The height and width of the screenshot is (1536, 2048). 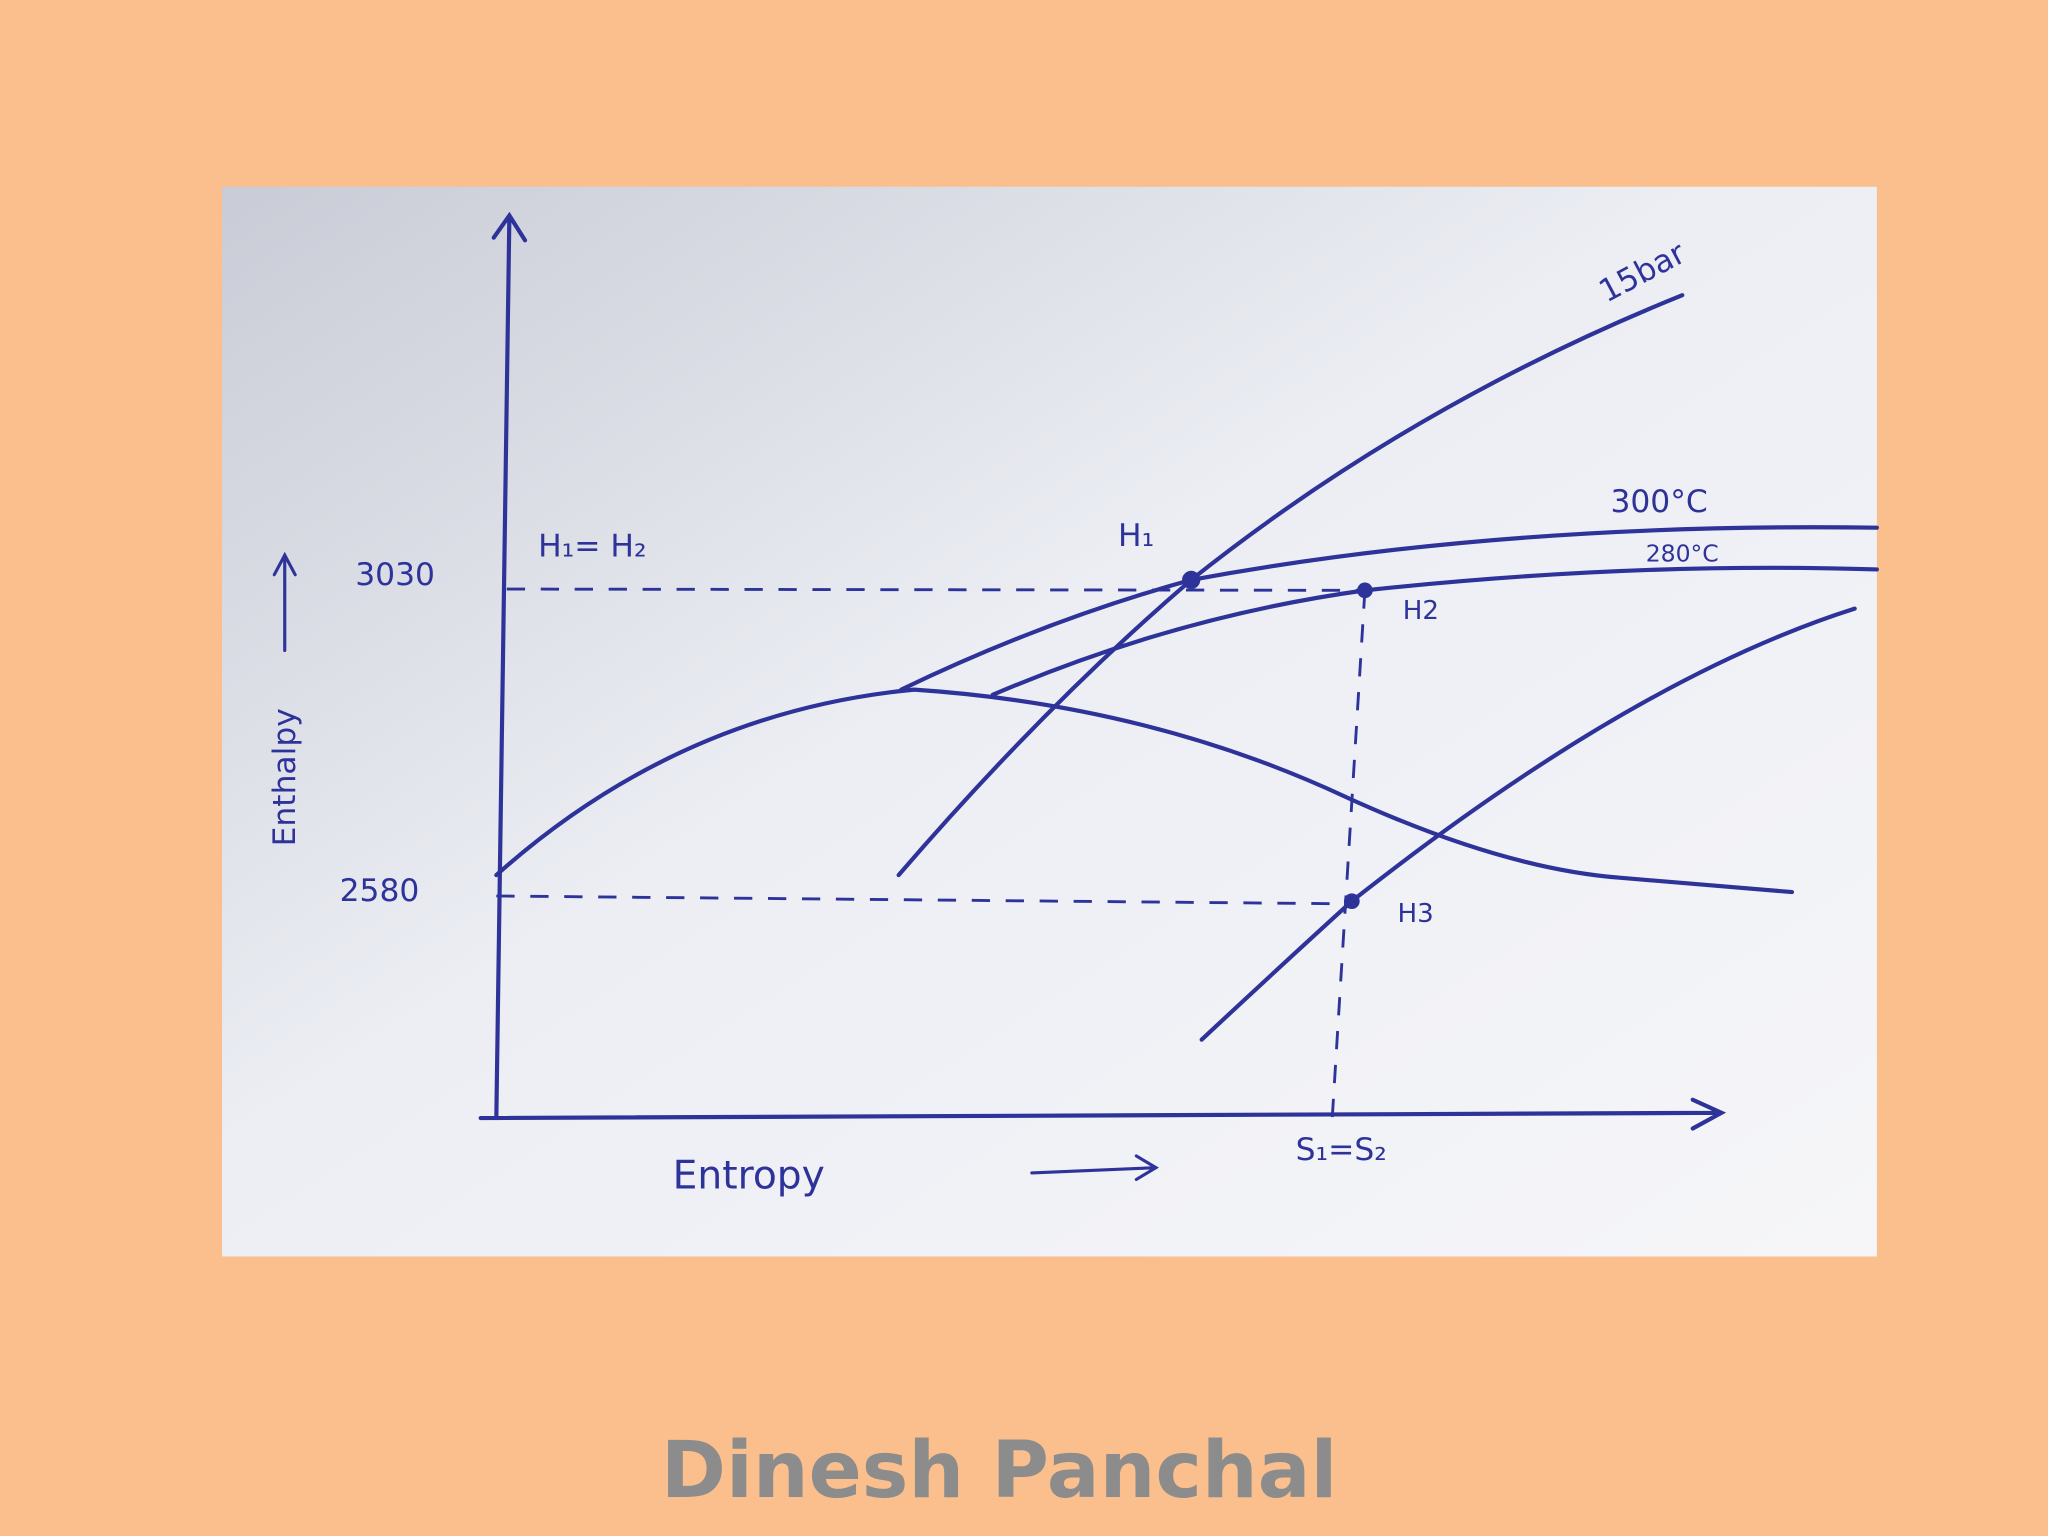 I want to click on x-label-s1-s2: S₁=S₂, so click(x=1341, y=1150).